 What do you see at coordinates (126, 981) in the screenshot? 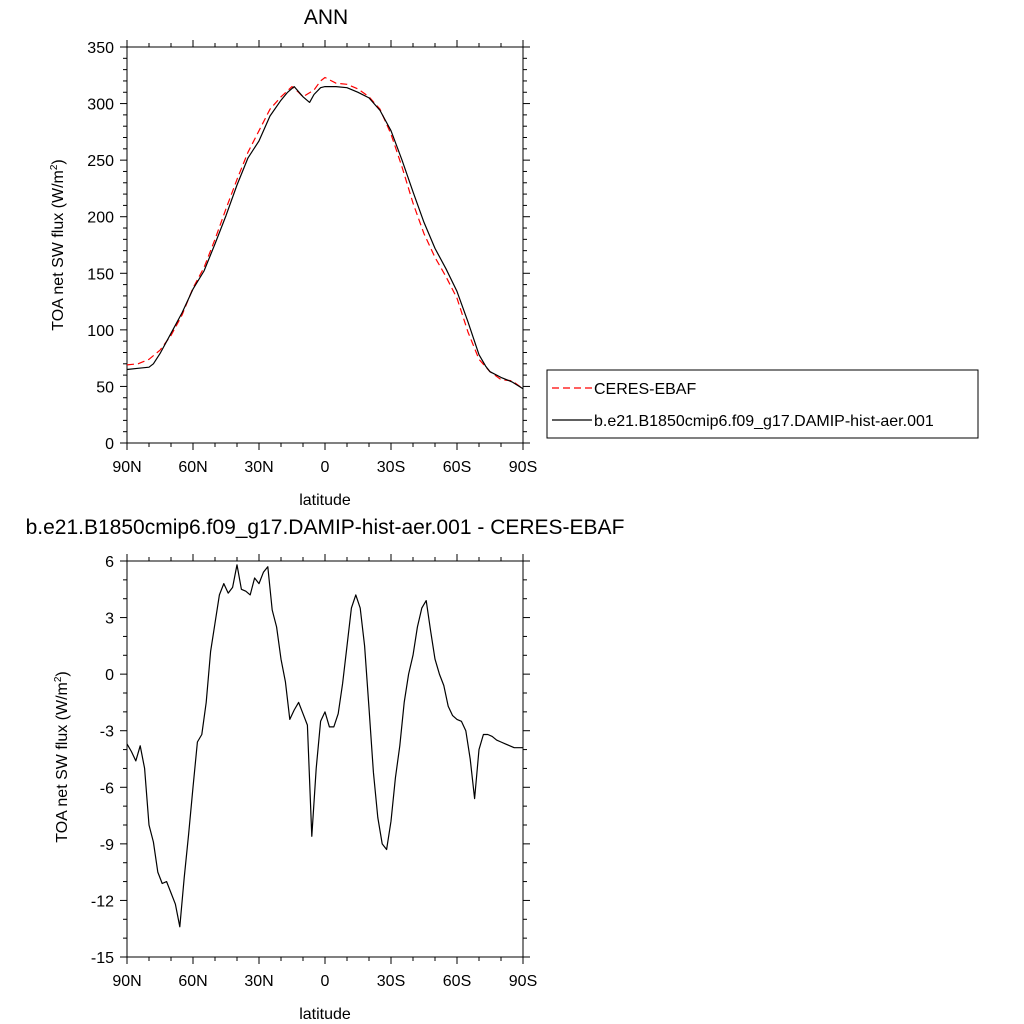
I see `bottom-x-tick-label: 90N` at bounding box center [126, 981].